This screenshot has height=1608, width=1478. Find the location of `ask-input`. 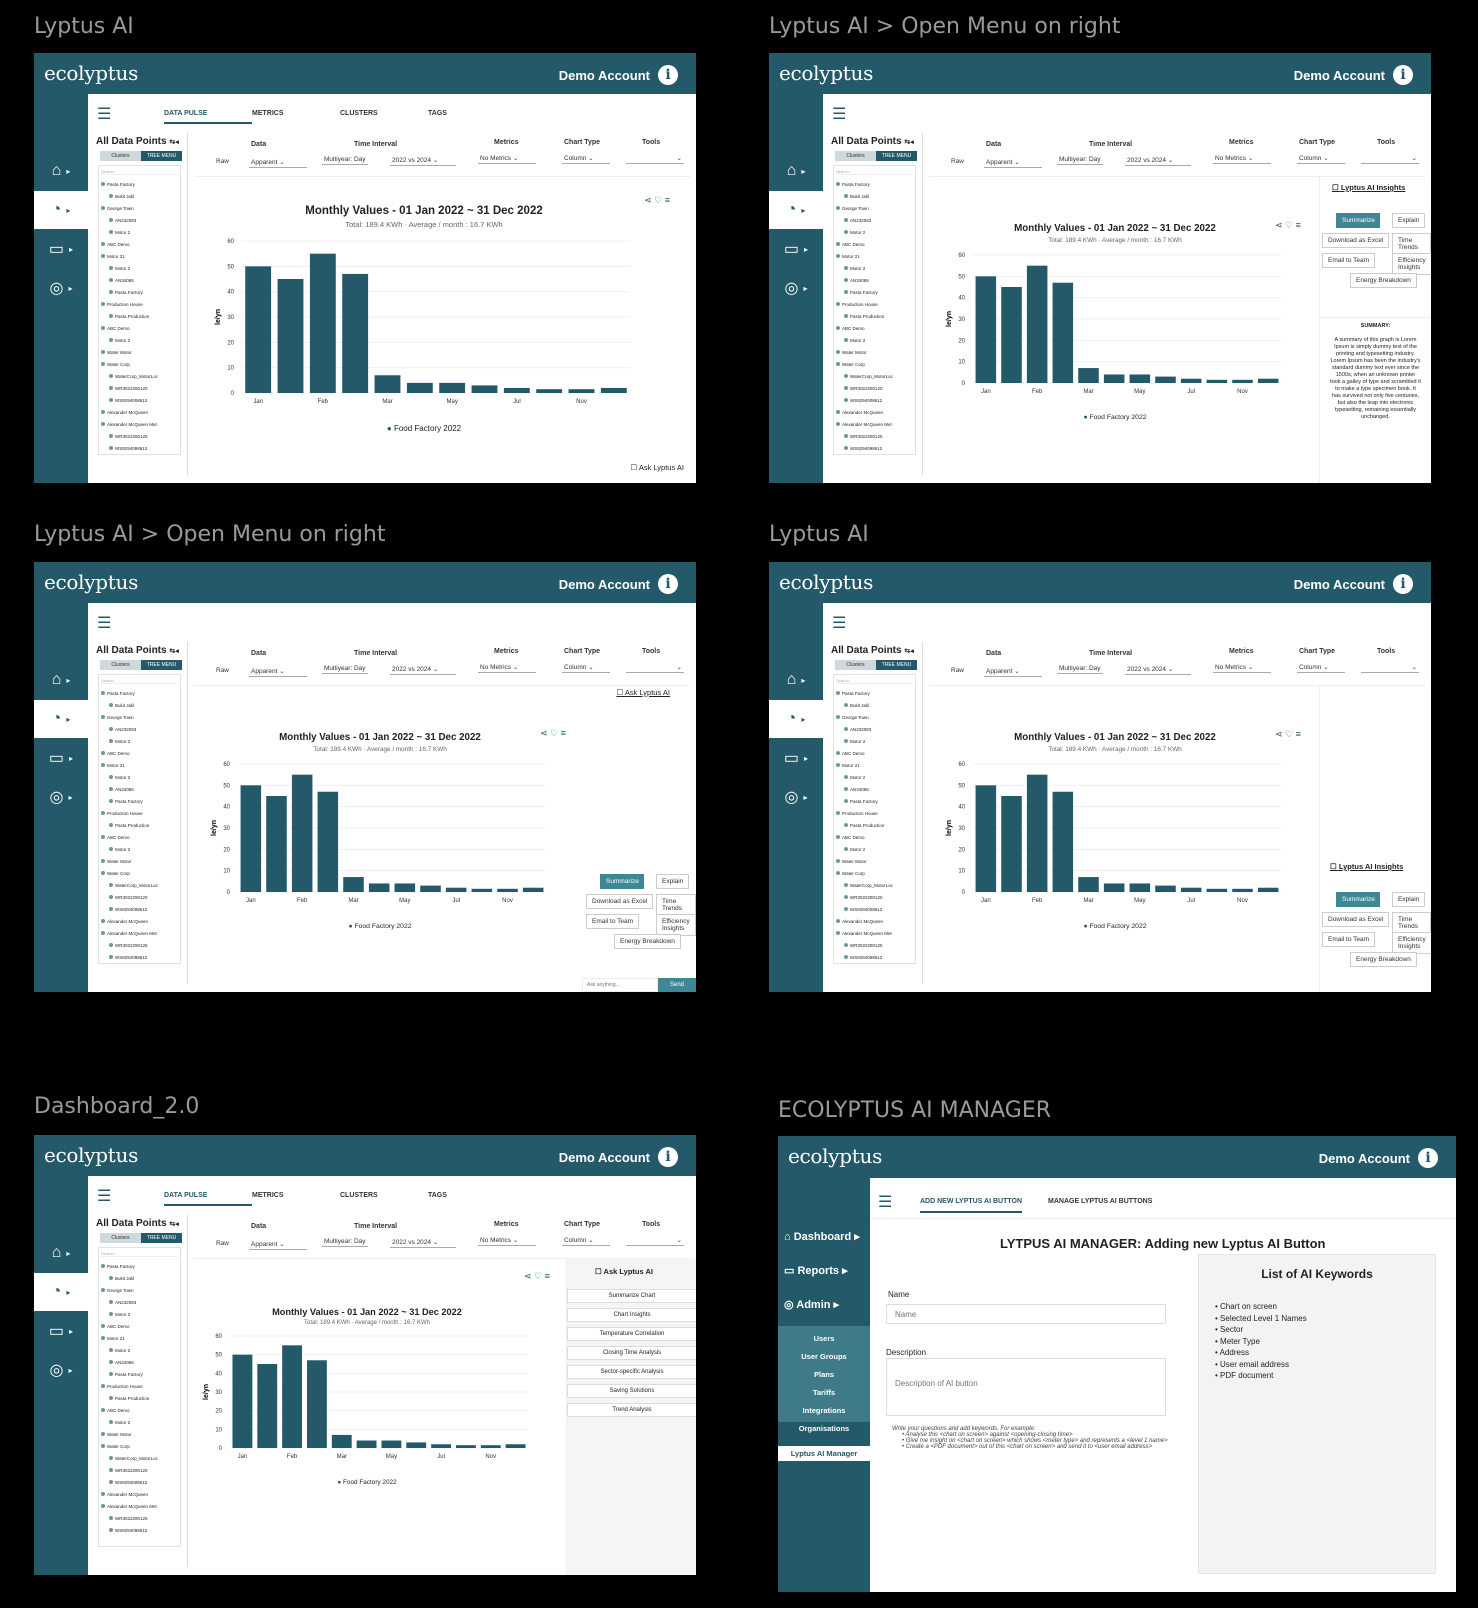

ask-input is located at coordinates (620, 985).